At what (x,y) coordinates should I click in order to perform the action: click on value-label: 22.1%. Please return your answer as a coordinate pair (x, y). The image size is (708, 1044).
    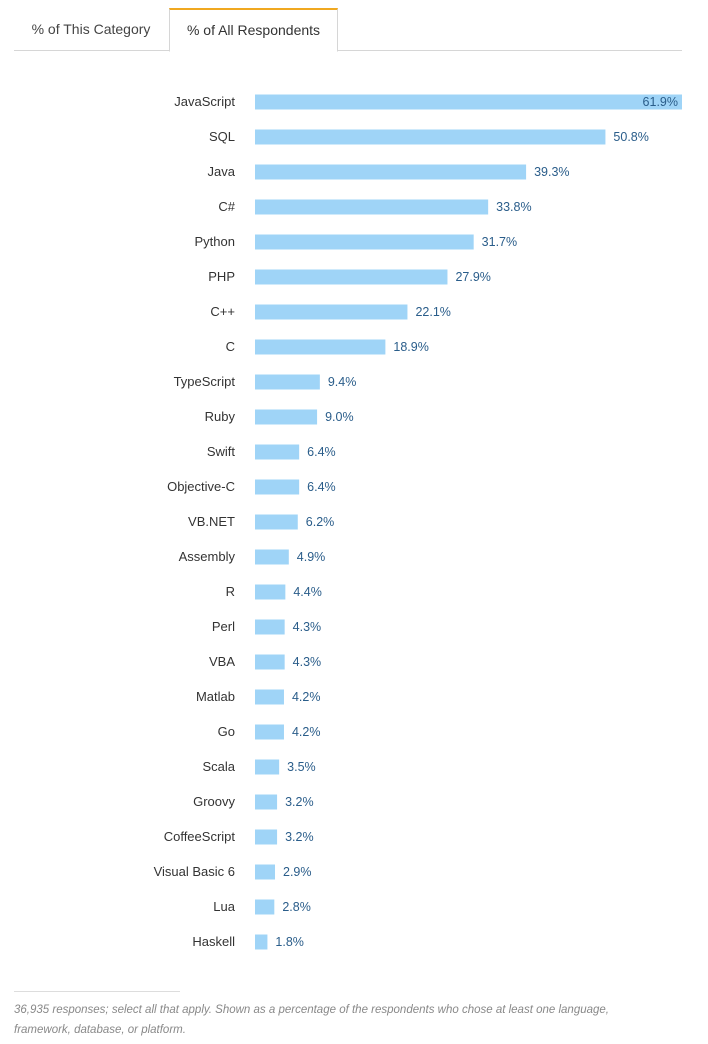
    Looking at the image, I should click on (432, 312).